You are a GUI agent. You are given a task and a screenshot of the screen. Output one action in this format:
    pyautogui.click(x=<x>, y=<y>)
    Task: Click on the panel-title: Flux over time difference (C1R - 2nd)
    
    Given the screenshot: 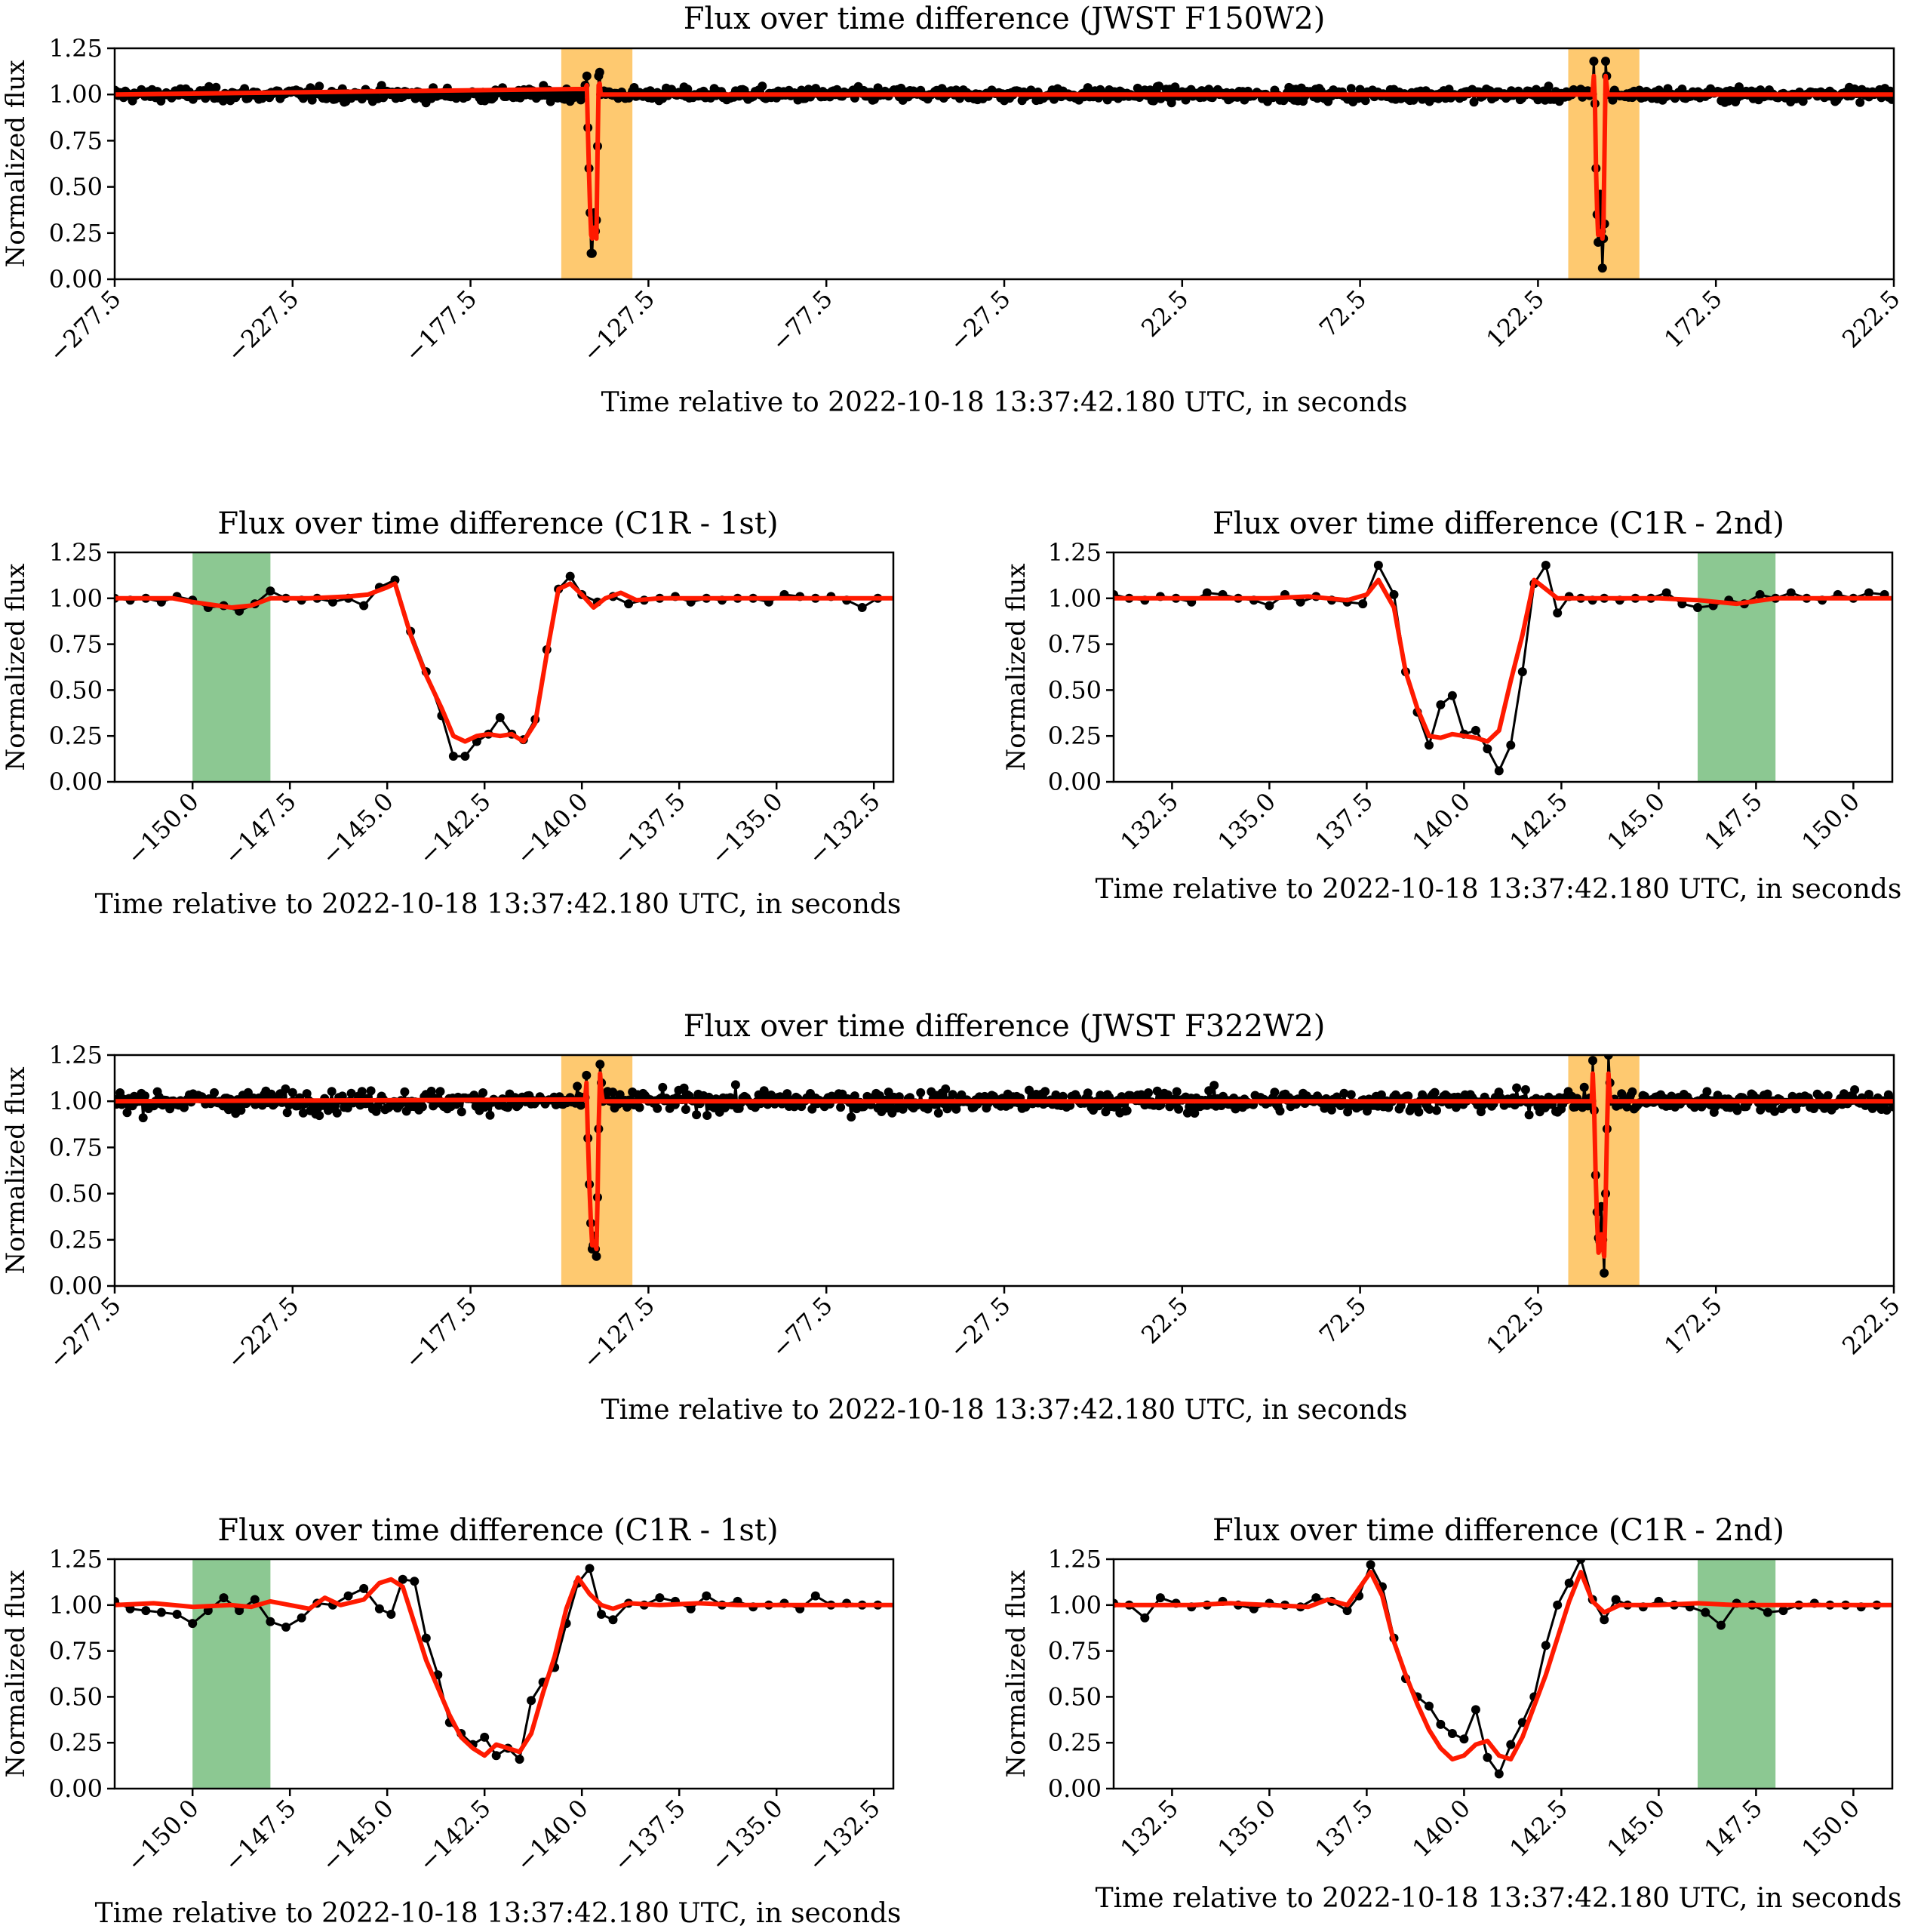 What is the action you would take?
    pyautogui.click(x=1498, y=523)
    